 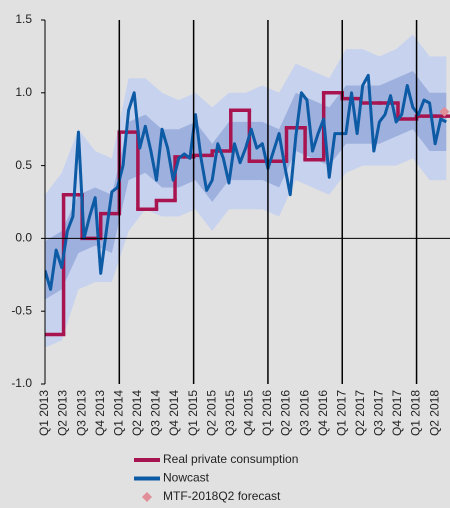 I want to click on forecast-marker, so click(x=444, y=111).